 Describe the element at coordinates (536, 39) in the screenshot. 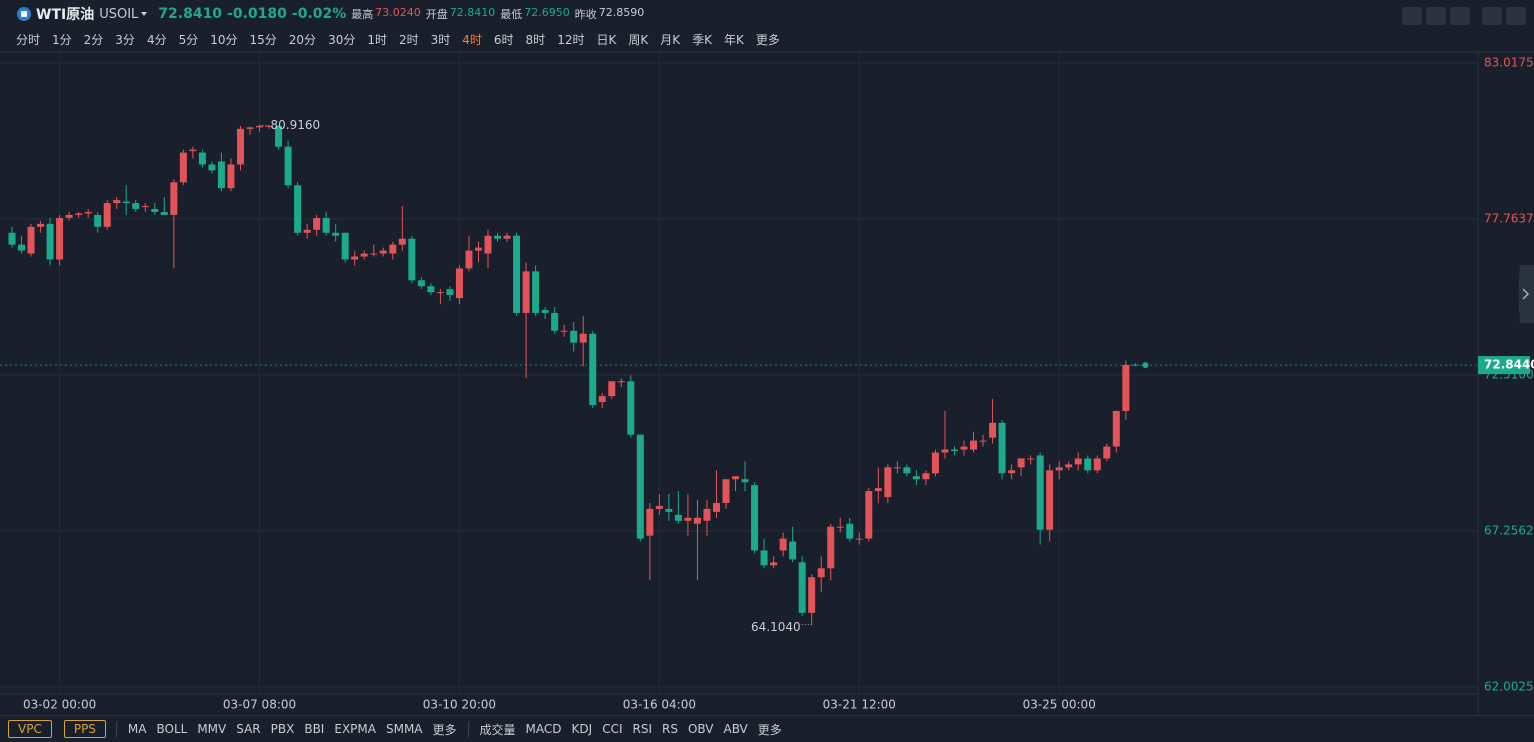

I see `timeframe-tab: 8时` at that location.